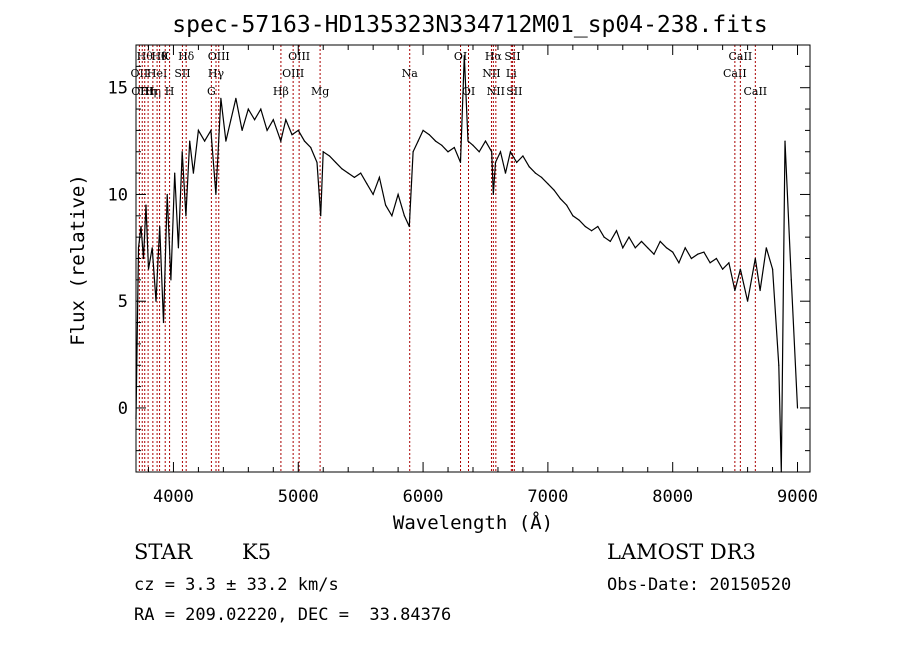  Describe the element at coordinates (153, 91) in the screenshot. I see `line-marker-label: Hη` at that location.